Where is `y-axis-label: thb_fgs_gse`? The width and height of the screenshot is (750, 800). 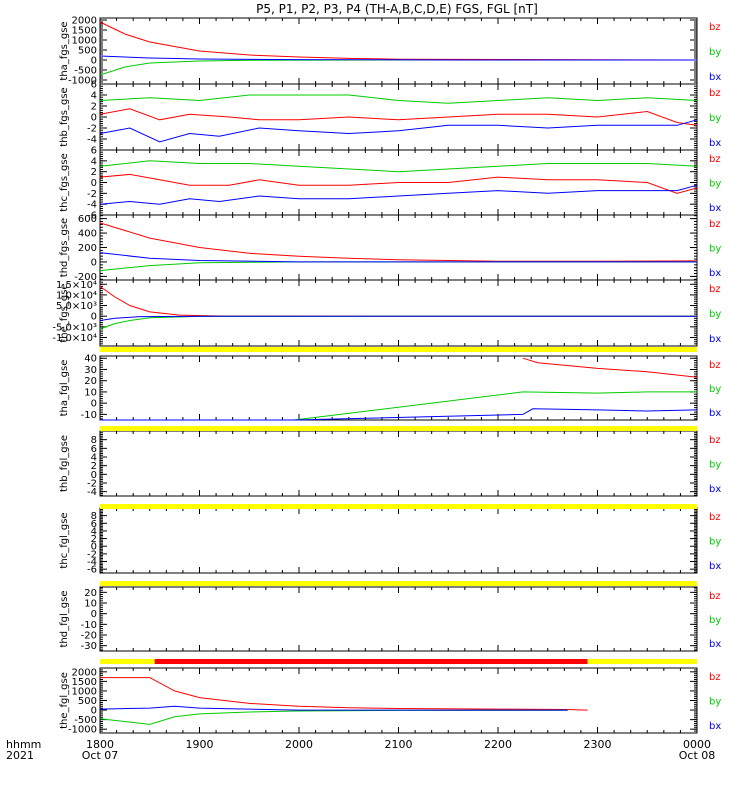
y-axis-label: thb_fgs_gse is located at coordinates (64, 116).